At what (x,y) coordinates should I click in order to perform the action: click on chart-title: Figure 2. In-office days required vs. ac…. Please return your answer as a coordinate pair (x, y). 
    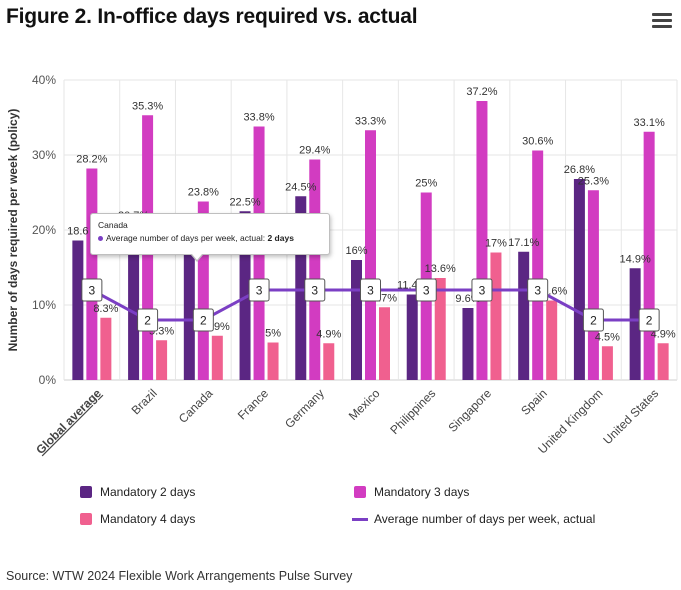
    Looking at the image, I should click on (212, 16).